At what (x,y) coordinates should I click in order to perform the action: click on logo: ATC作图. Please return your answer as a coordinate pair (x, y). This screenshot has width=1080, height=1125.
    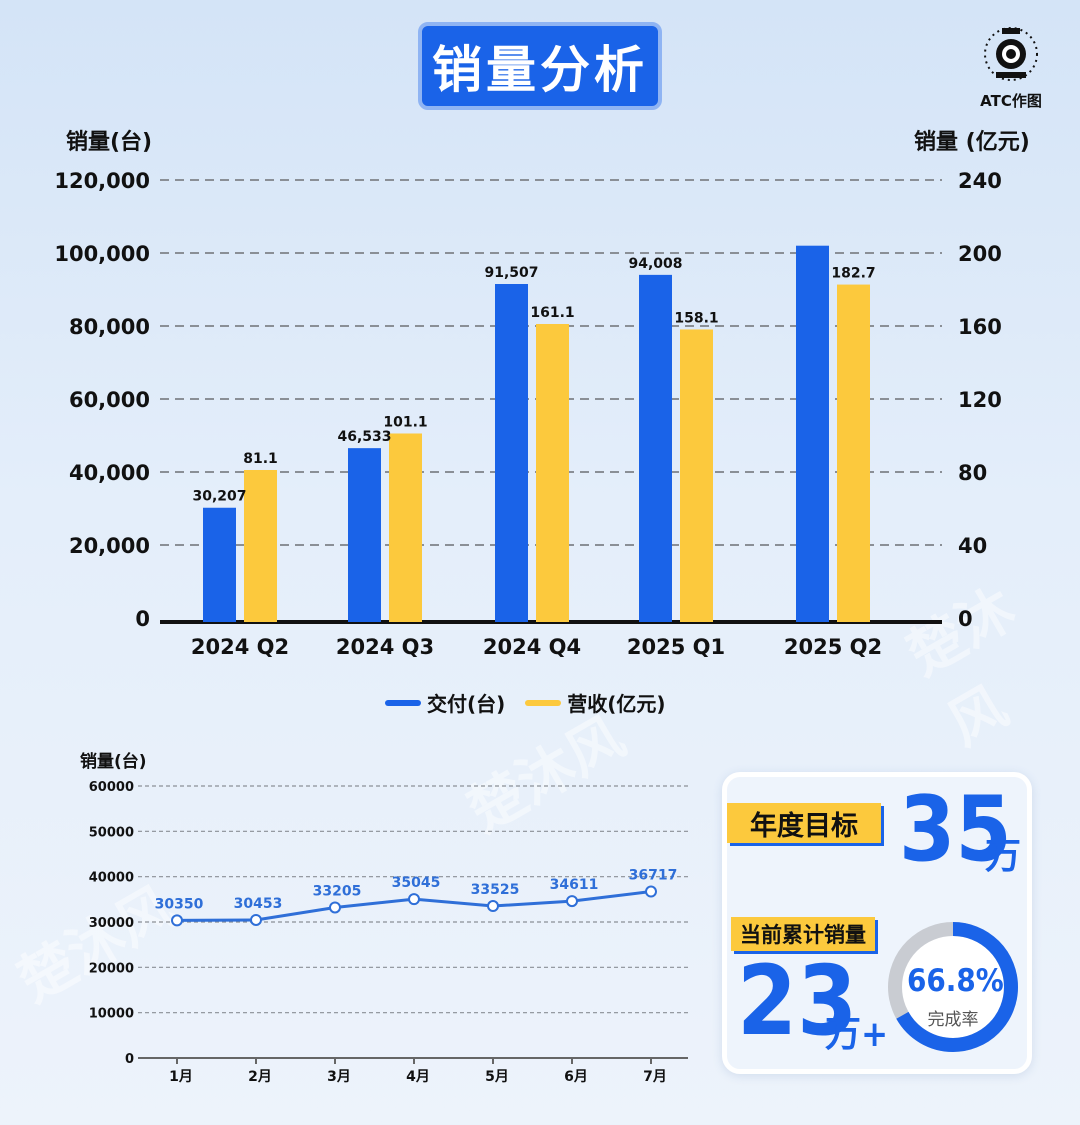
    Looking at the image, I should click on (1011, 66).